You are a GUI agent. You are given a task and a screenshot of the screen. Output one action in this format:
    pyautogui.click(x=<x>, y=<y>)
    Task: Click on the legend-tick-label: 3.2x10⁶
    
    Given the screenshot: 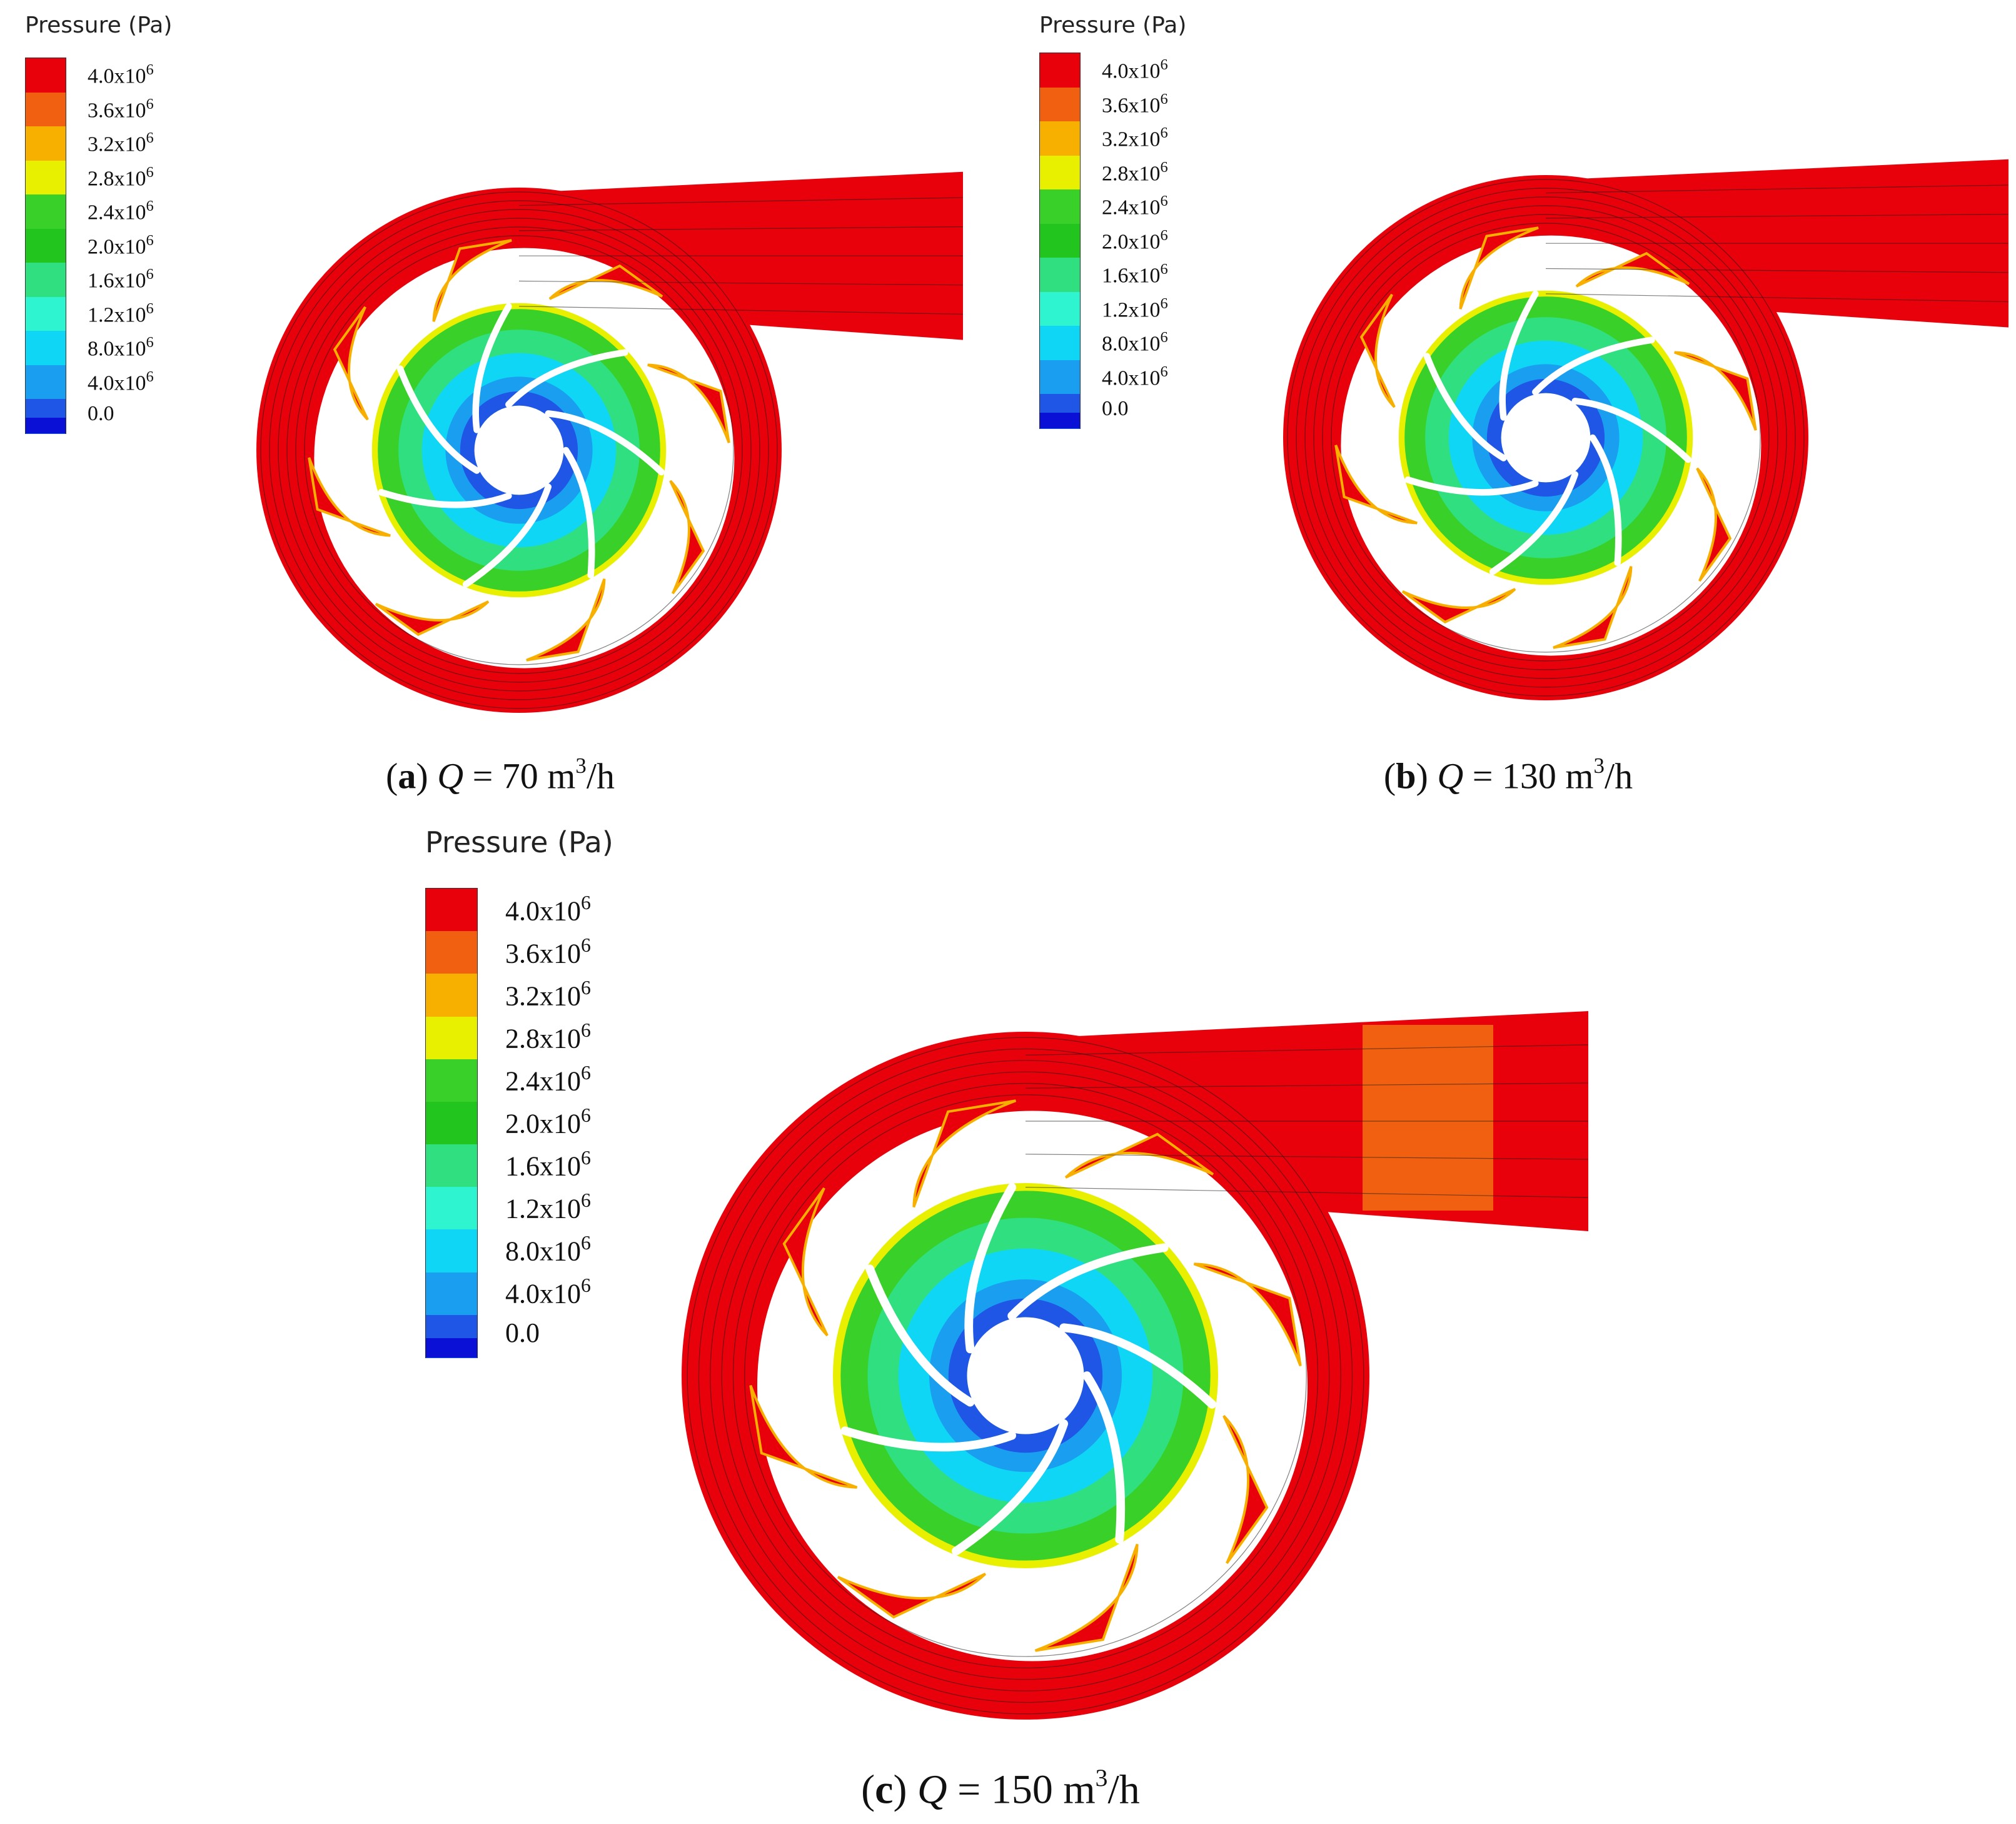 What is the action you would take?
    pyautogui.click(x=1135, y=137)
    